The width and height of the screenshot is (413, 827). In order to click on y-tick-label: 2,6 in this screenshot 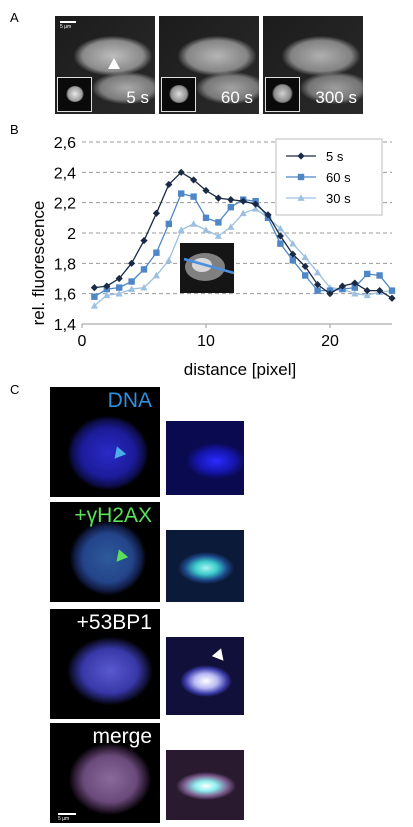, I will do `click(65, 143)`.